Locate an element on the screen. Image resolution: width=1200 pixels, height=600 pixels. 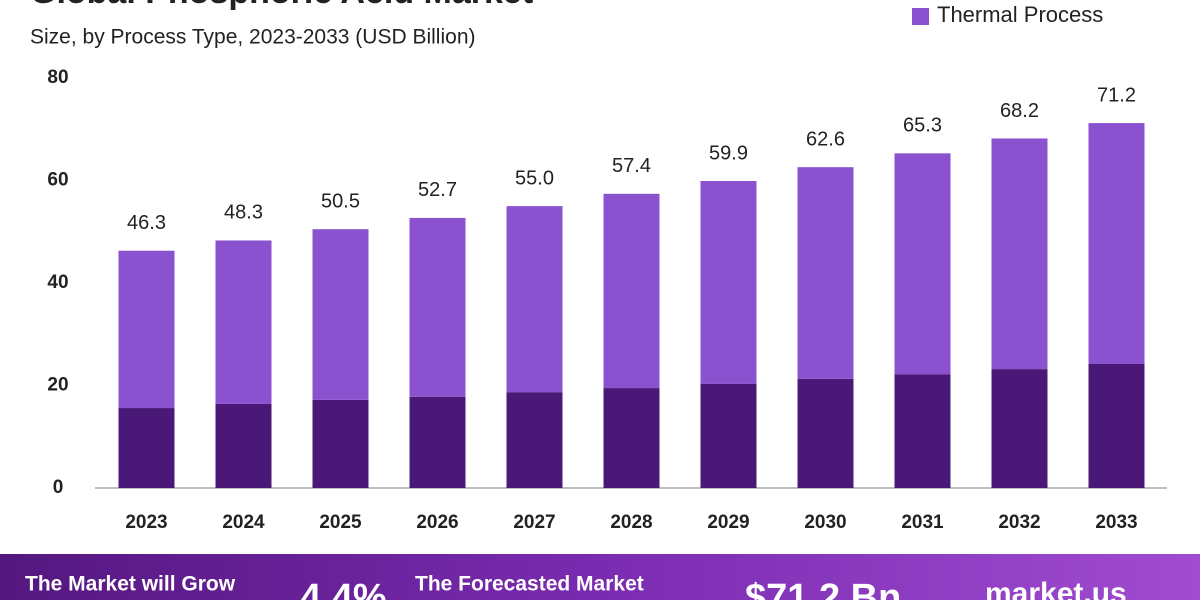
legend-label: Thermal Process is located at coordinates (1020, 14).